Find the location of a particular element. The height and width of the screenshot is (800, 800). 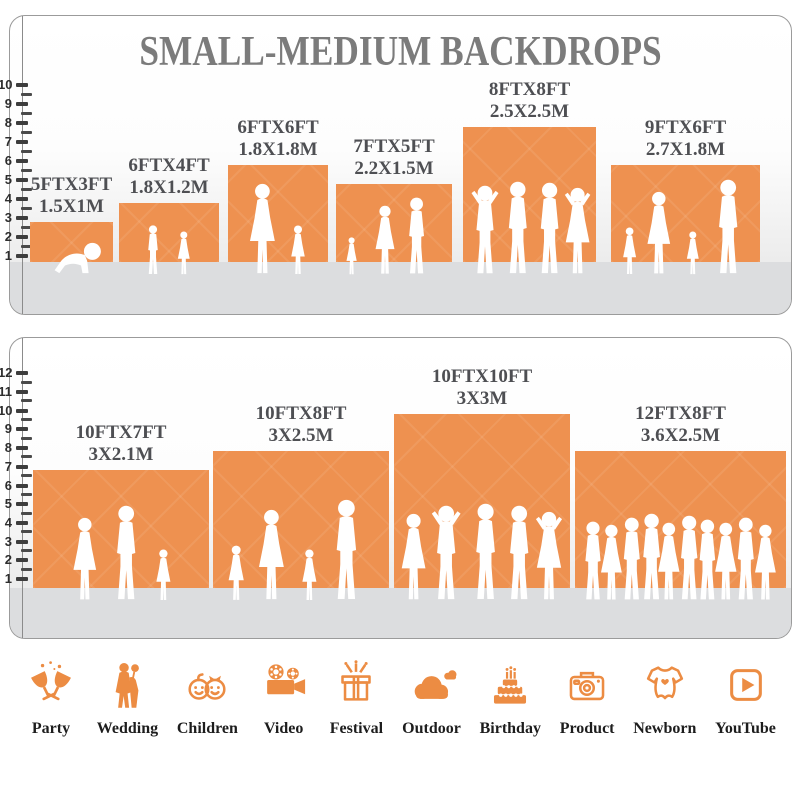

backdrop-size-label: 5FTX3FT 1.5X1M is located at coordinates (71, 195).